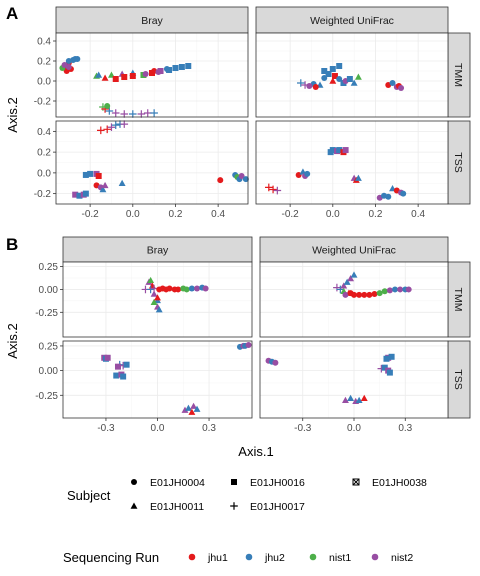 Image resolution: width=480 pixels, height=576 pixels. What do you see at coordinates (268, 483) in the screenshot?
I see `legend-item-e01jh0016: E01JH0016` at bounding box center [268, 483].